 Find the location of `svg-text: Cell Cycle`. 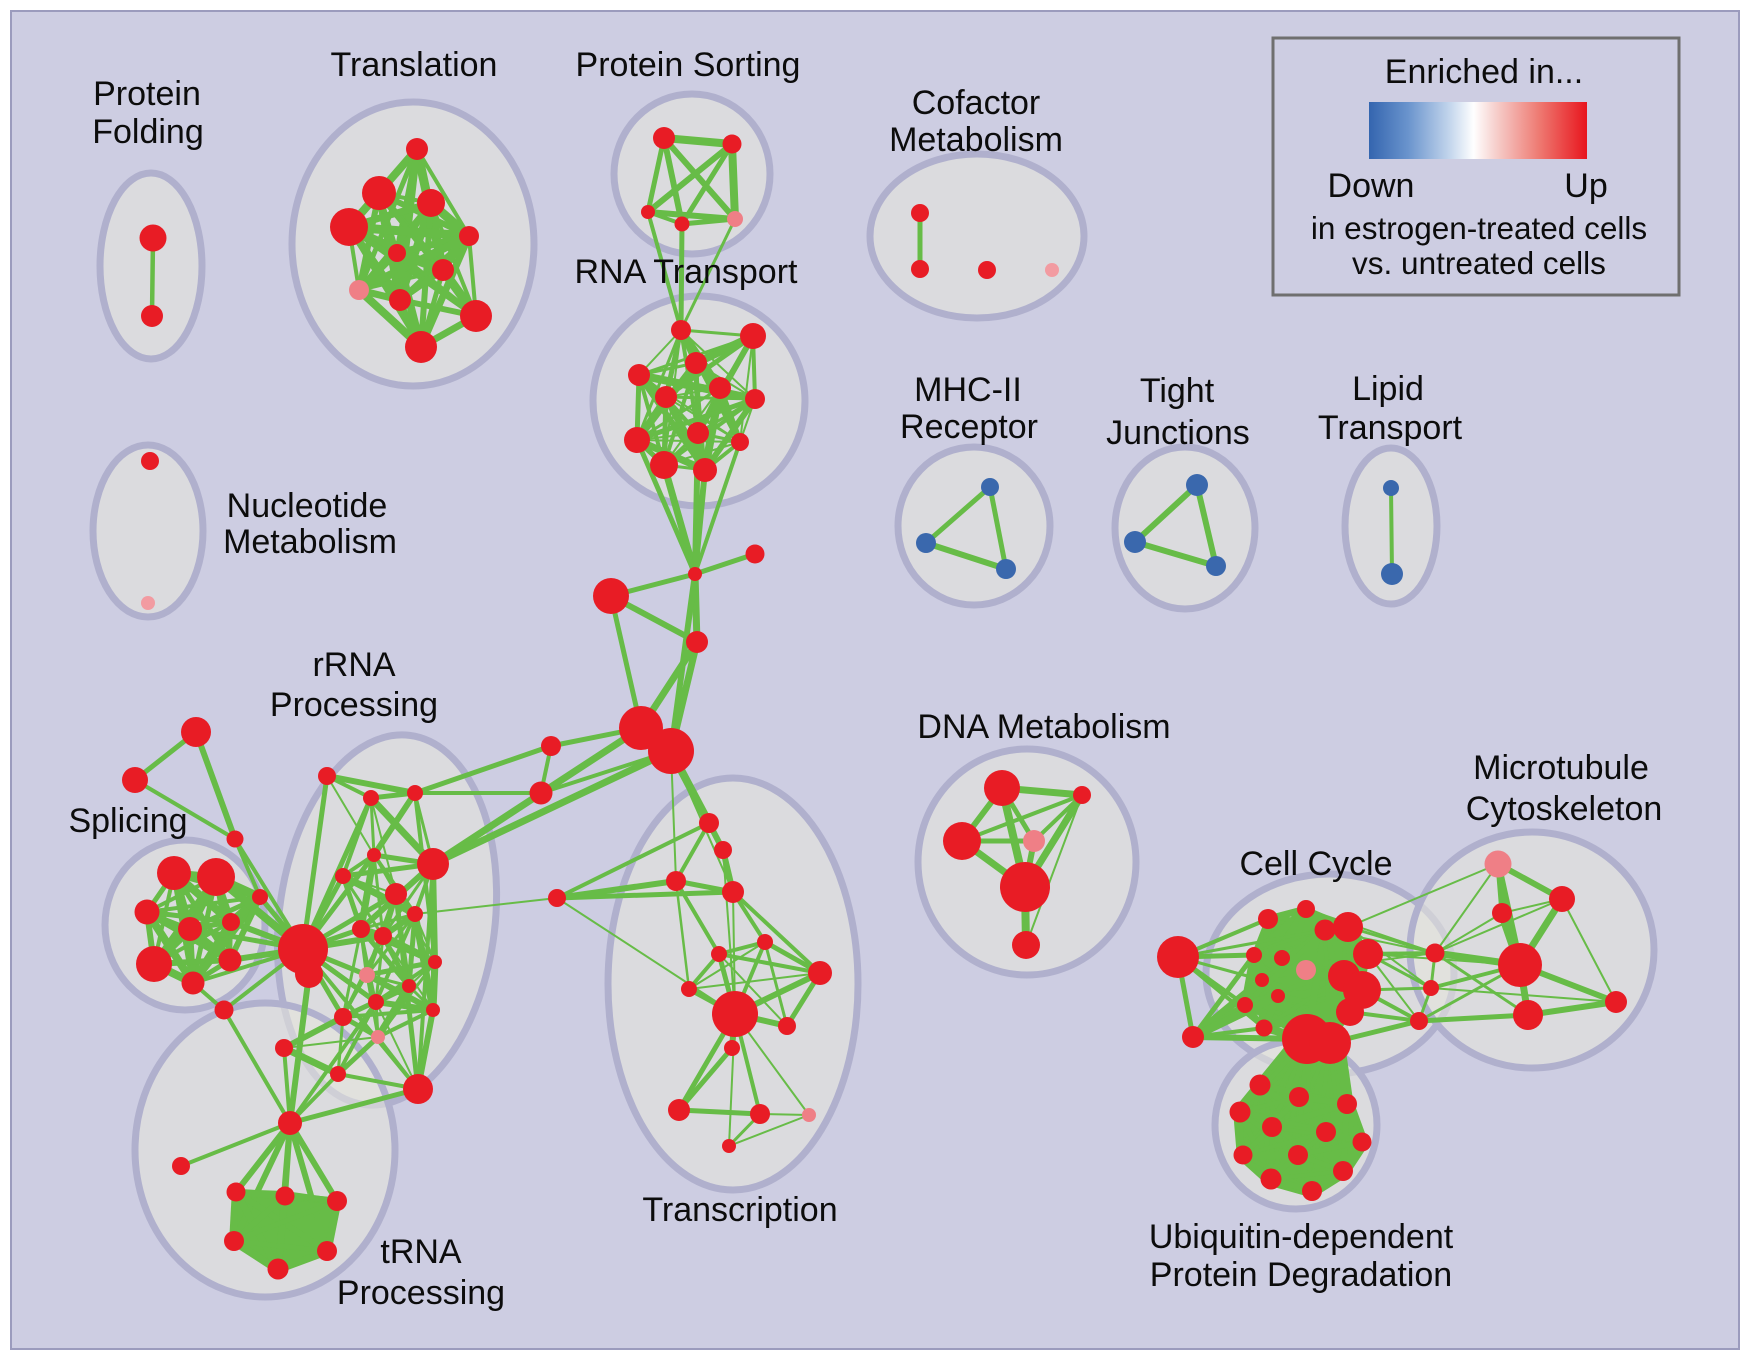

svg-text: Cell Cycle is located at coordinates (1315, 864).